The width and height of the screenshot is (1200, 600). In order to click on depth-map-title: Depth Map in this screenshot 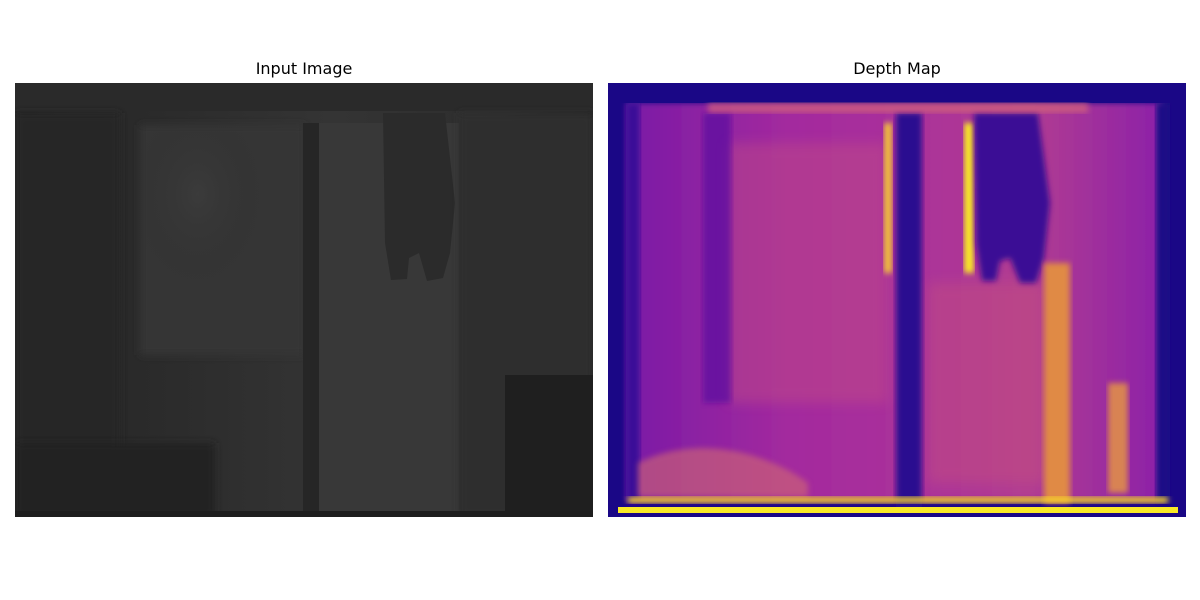, I will do `click(897, 68)`.